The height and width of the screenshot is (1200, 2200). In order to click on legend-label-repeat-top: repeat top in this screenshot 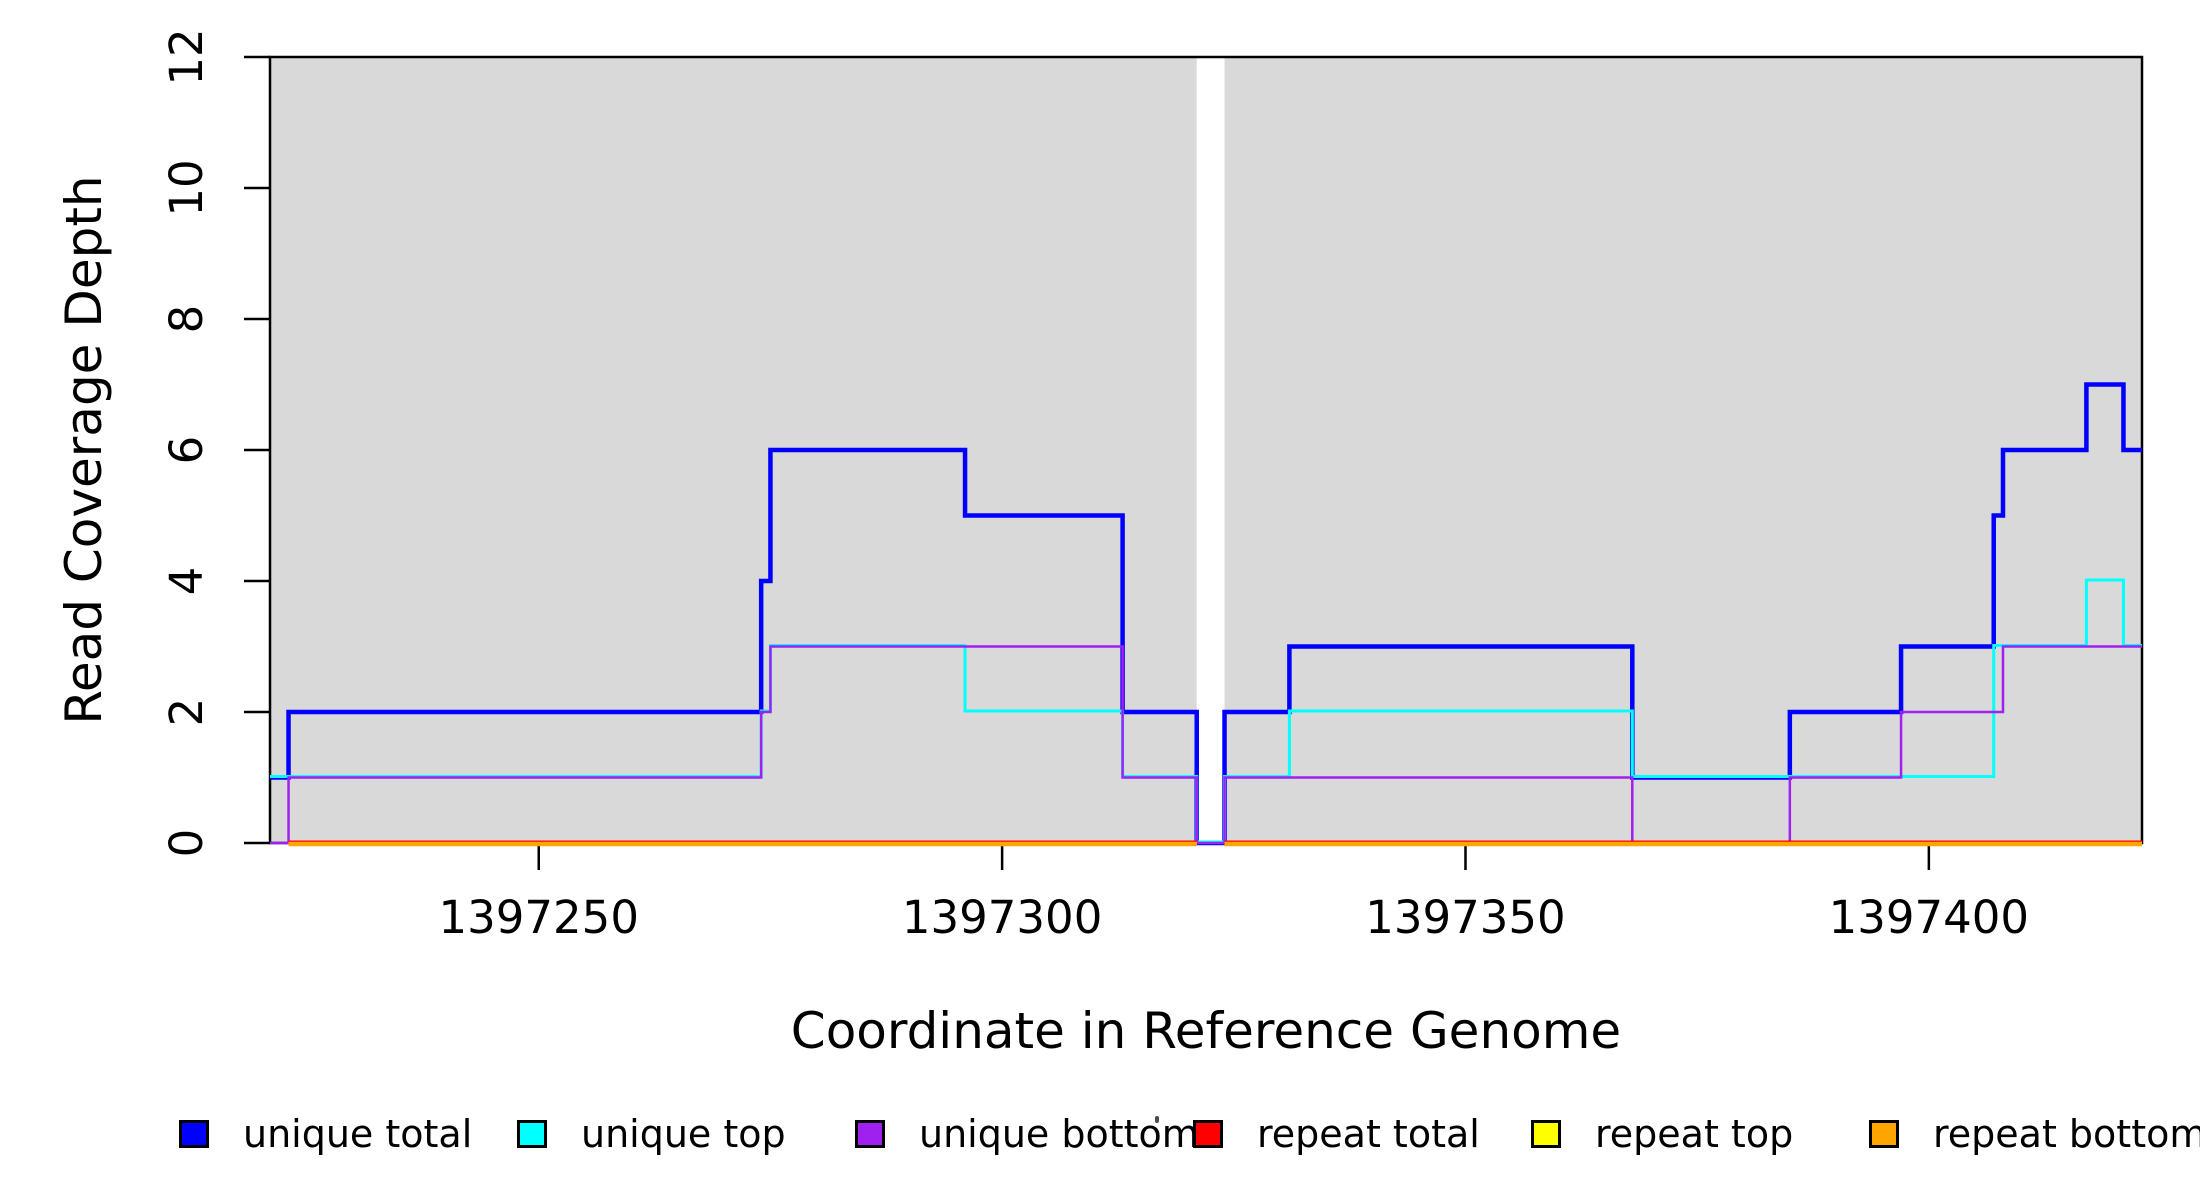, I will do `click(1694, 1134)`.